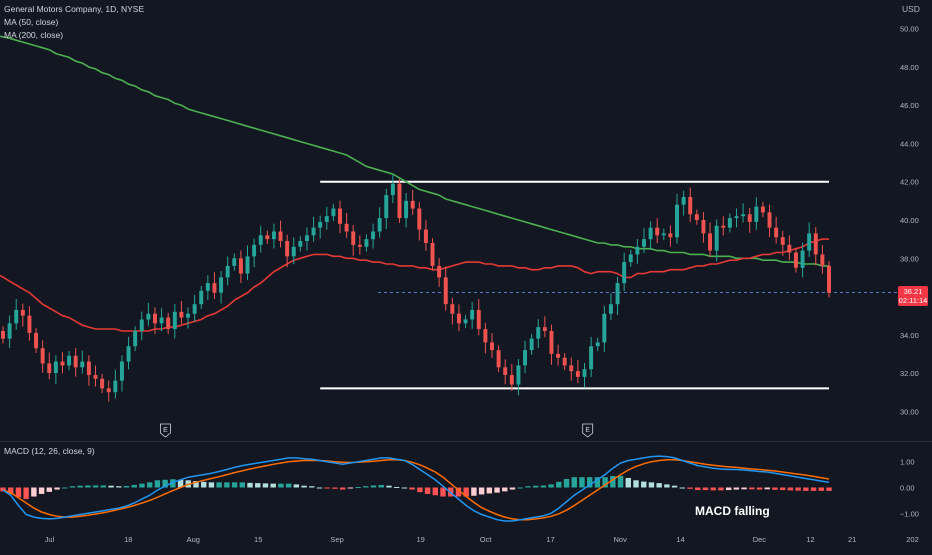 The width and height of the screenshot is (932, 555). What do you see at coordinates (34, 35) in the screenshot?
I see `ma200-legend: MA (200, close)` at bounding box center [34, 35].